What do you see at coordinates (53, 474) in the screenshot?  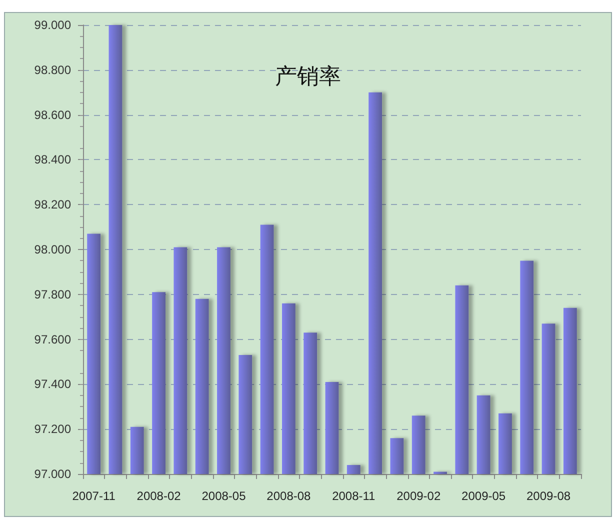 I see `y-tick-label: 97.000` at bounding box center [53, 474].